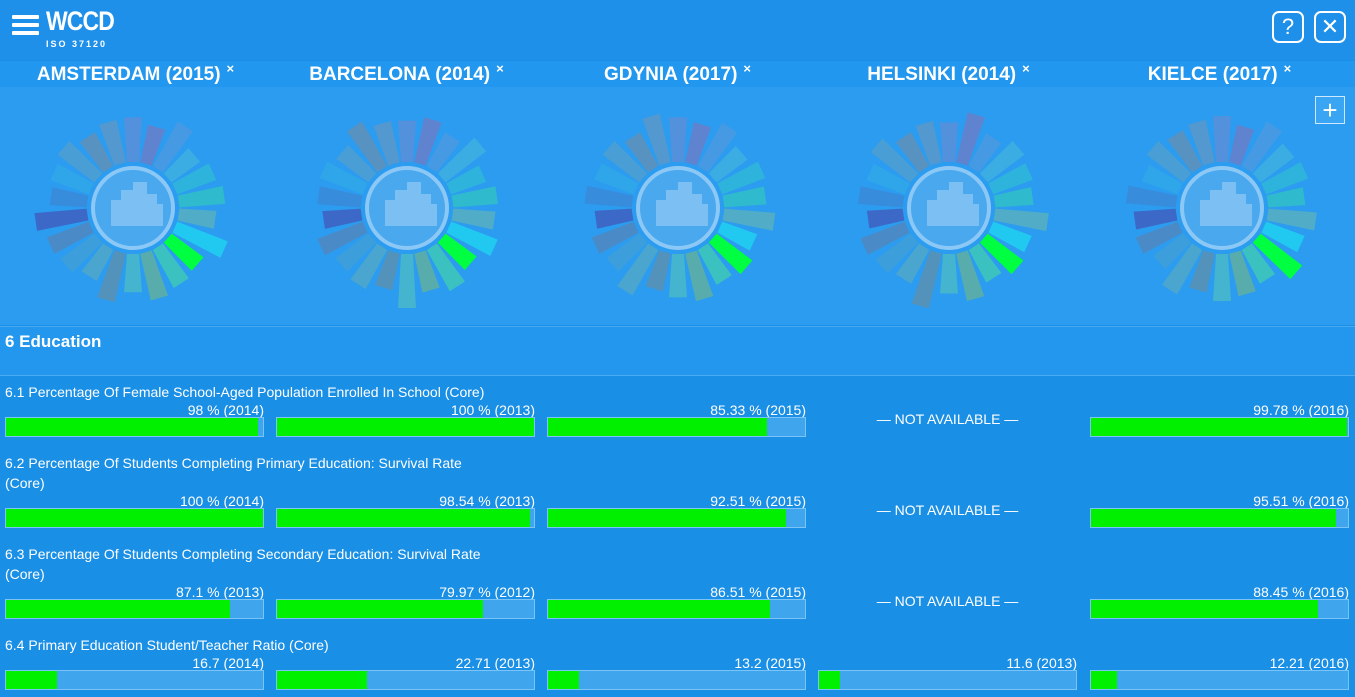 This screenshot has width=1355, height=697. Describe the element at coordinates (86, 27) in the screenshot. I see `logo: WCCD ISO 37120` at that location.